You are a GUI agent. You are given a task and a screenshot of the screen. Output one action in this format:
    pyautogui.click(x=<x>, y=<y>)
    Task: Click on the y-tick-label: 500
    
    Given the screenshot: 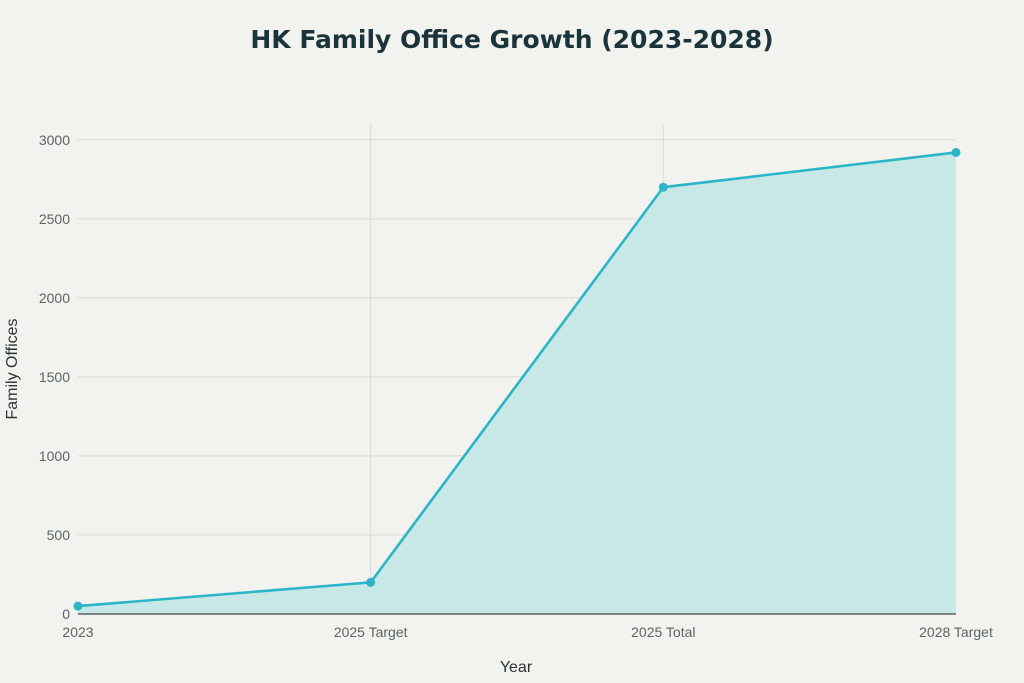 What is the action you would take?
    pyautogui.click(x=59, y=535)
    